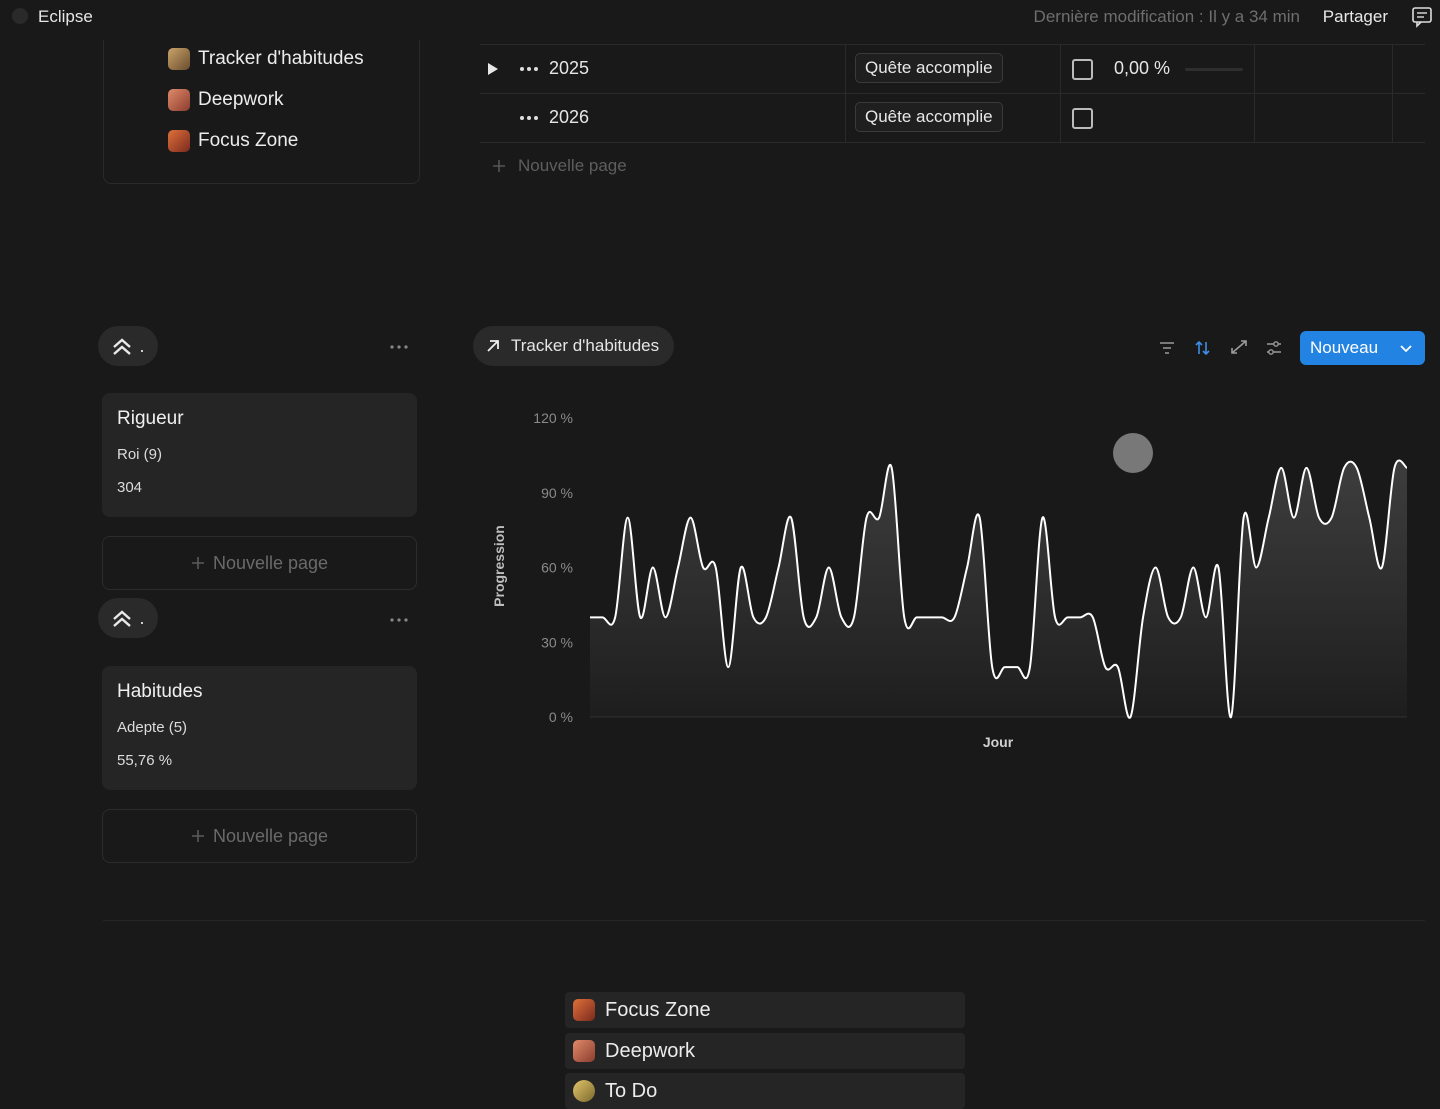 The width and height of the screenshot is (1440, 1109). Describe the element at coordinates (160, 691) in the screenshot. I see `card-title: Habitudes` at that location.